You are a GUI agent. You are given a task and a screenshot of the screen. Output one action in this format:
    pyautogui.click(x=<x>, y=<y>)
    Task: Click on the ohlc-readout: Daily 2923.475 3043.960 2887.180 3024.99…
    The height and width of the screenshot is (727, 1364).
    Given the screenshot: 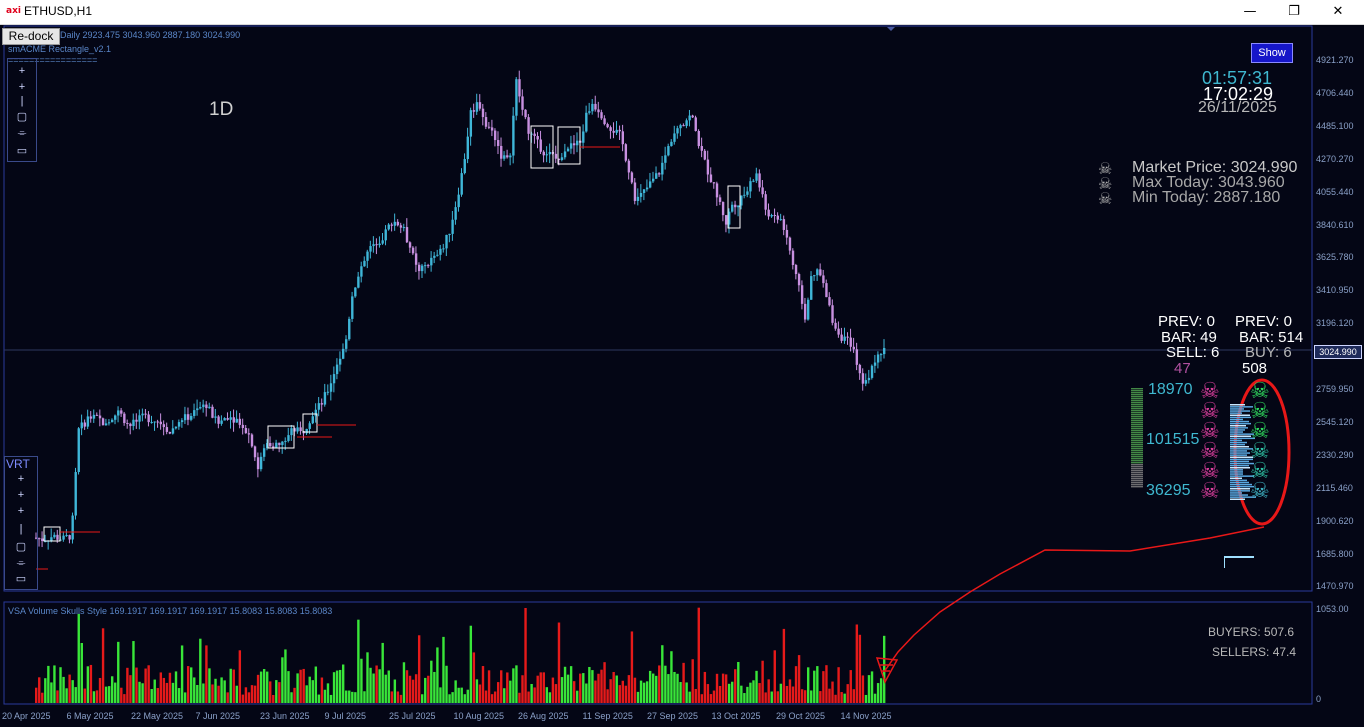 What is the action you would take?
    pyautogui.click(x=150, y=35)
    